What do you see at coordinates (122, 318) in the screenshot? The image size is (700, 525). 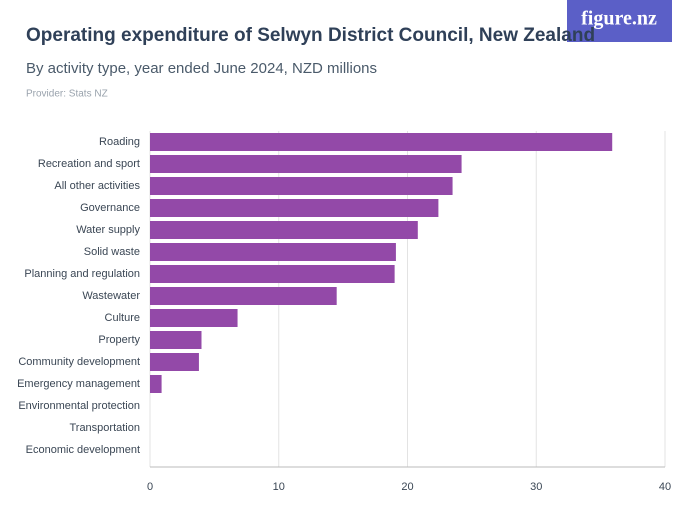 I see `y-tick-label: Culture` at bounding box center [122, 318].